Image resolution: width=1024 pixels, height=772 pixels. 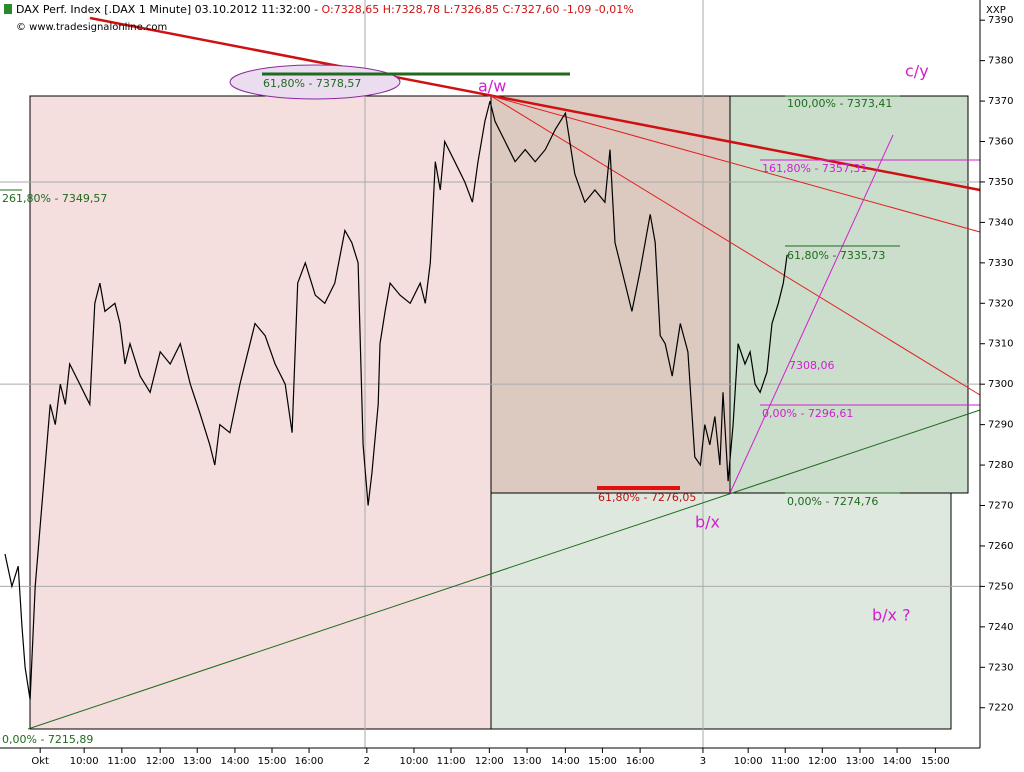 I want to click on y-tick-label: 7320, so click(x=1000, y=303).